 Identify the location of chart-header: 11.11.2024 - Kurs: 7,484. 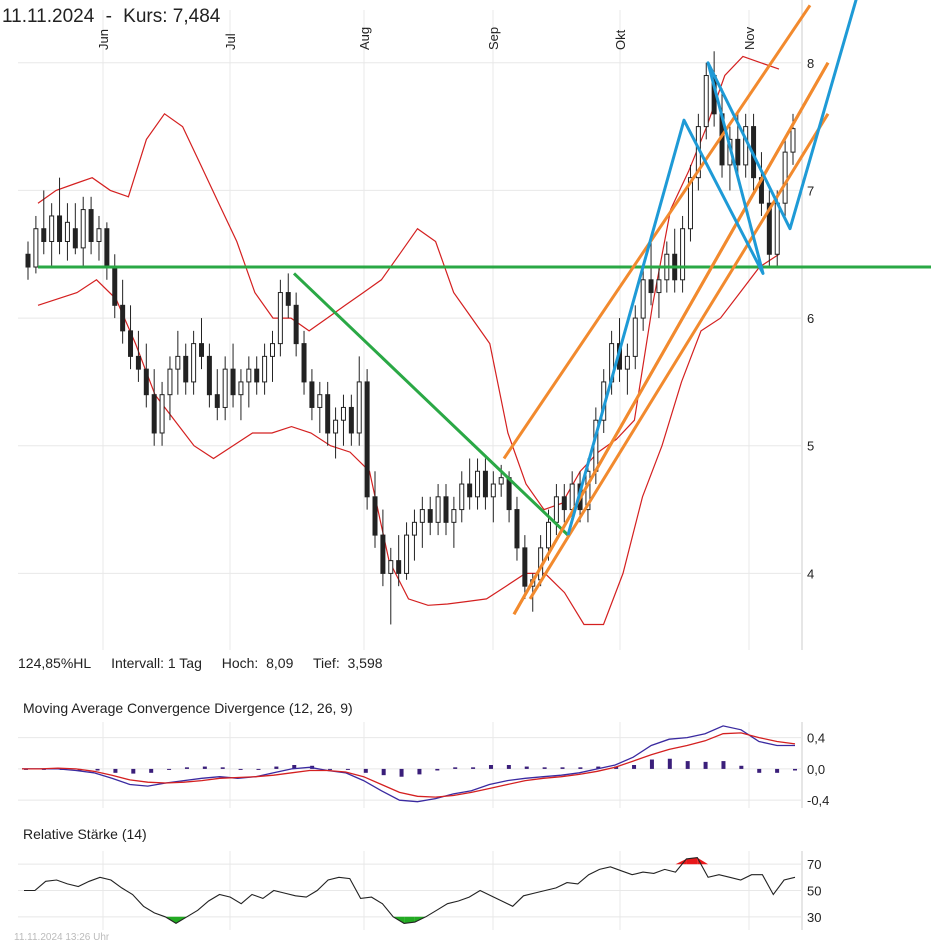
(111, 17).